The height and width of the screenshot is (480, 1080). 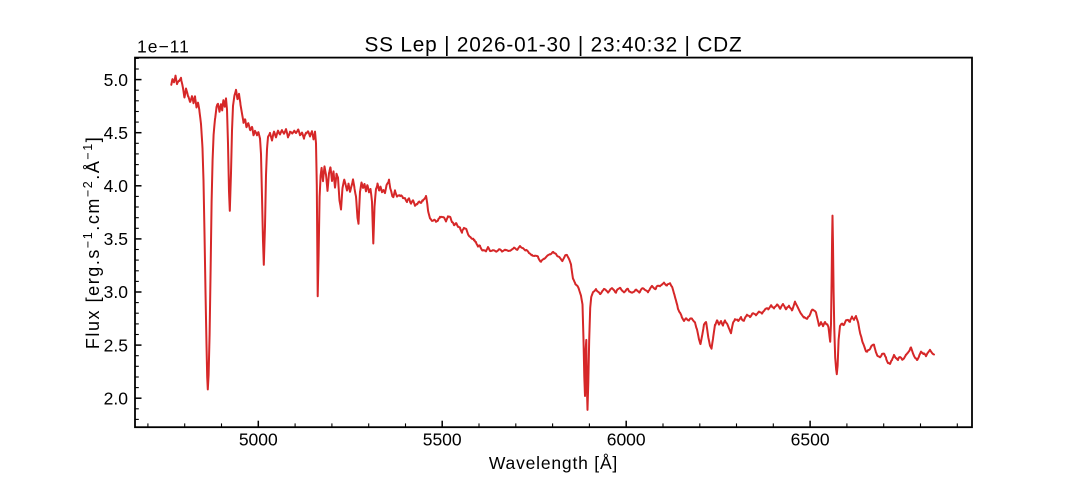 I want to click on svg-text: 4.0, so click(x=116, y=186).